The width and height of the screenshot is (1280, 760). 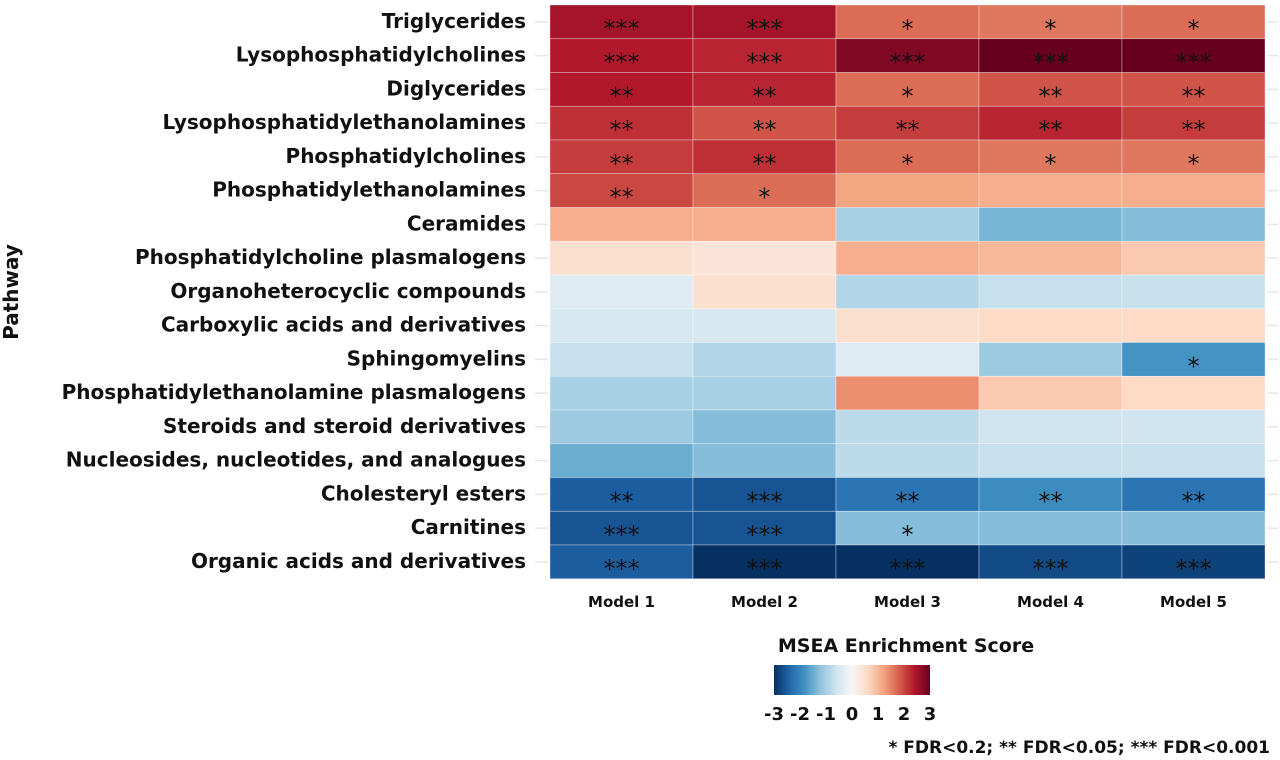 What do you see at coordinates (468, 527) in the screenshot?
I see `row-label: Carnitines` at bounding box center [468, 527].